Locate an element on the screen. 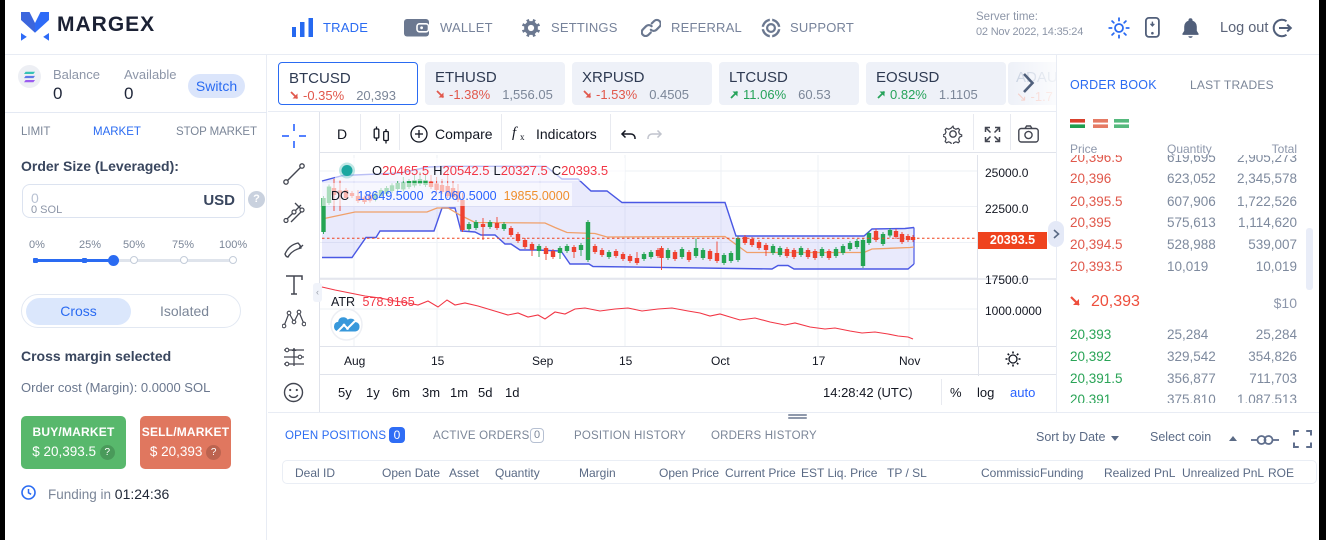  svg-text: f is located at coordinates (515, 133).